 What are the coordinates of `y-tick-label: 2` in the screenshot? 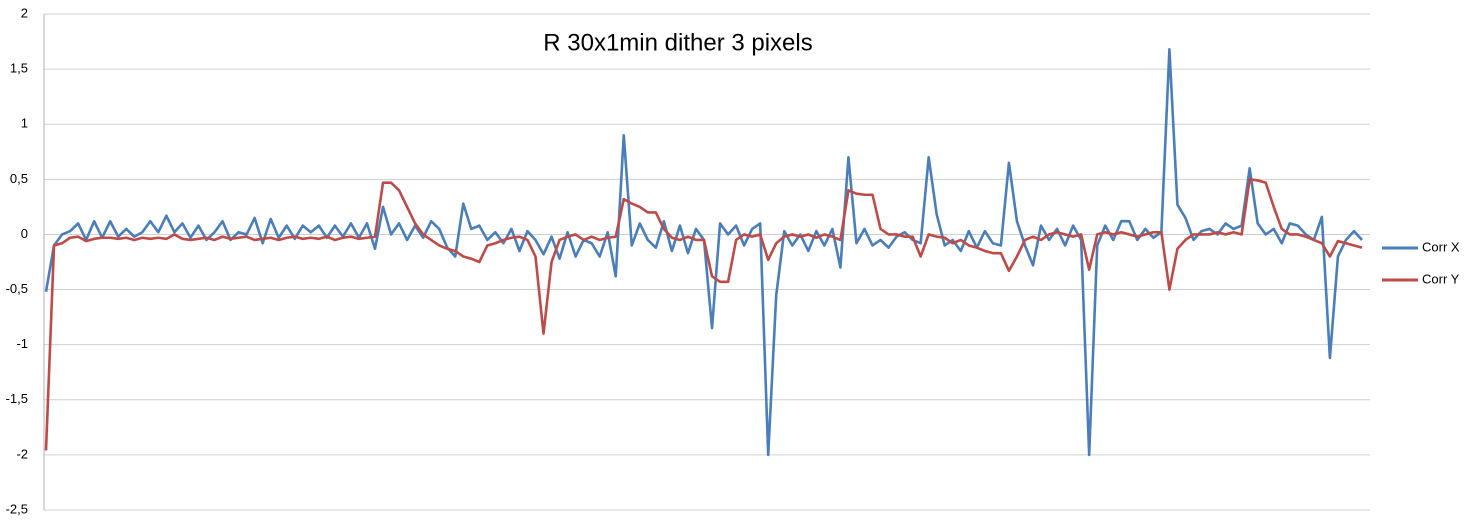 It's located at (24, 12).